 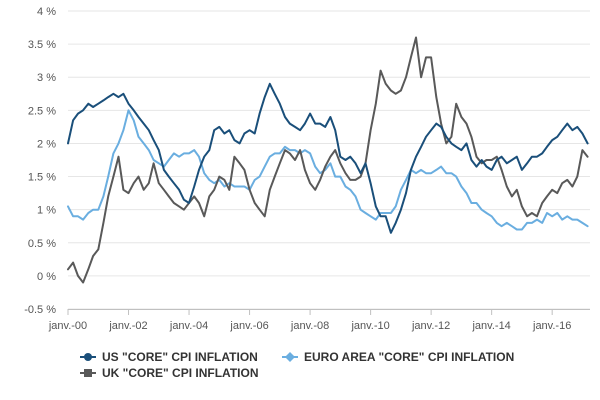 What do you see at coordinates (188, 326) in the screenshot?
I see `x-tick-label: janv.-04` at bounding box center [188, 326].